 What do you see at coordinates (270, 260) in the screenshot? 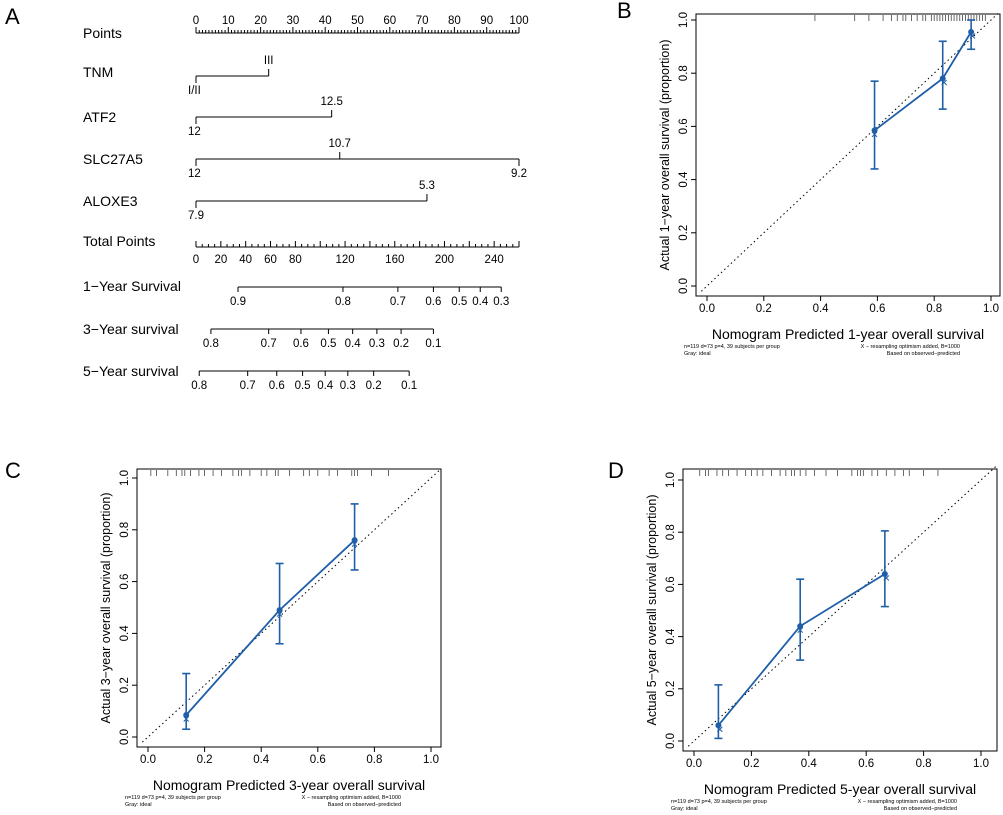
I see `total-points-tick-label: 60` at bounding box center [270, 260].